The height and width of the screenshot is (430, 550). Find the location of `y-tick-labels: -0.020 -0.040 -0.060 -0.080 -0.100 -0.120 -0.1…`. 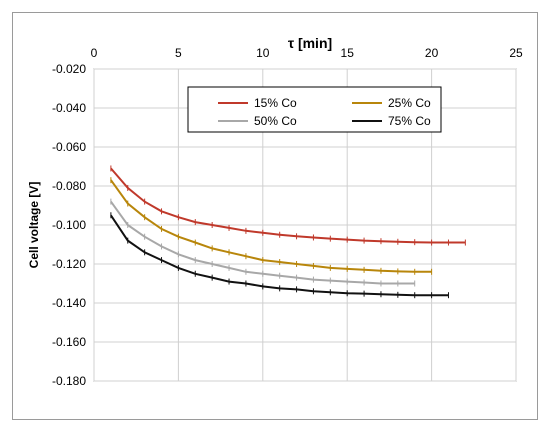

y-tick-labels: -0.020 -0.040 -0.060 -0.080 -0.100 -0.120 -0.1… is located at coordinates (69, 225).